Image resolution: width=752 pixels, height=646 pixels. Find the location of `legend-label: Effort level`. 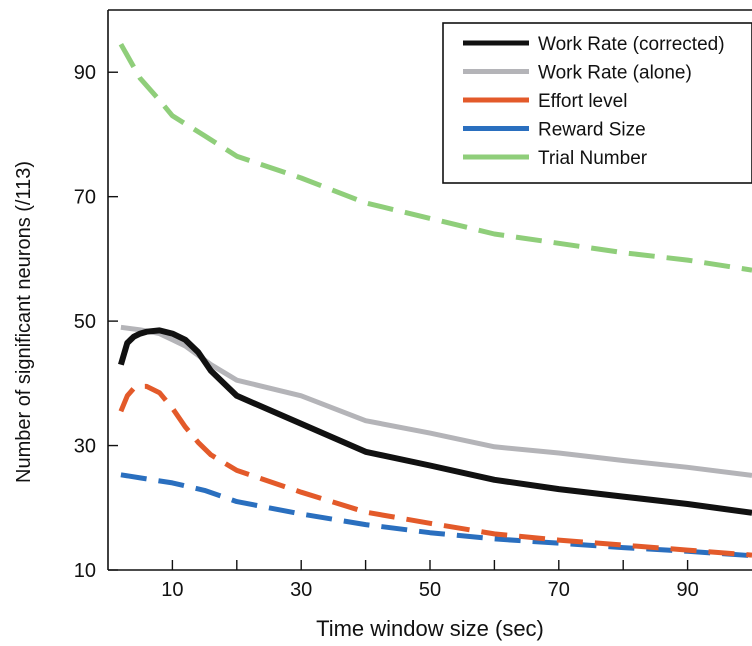

legend-label: Effort level is located at coordinates (582, 101).